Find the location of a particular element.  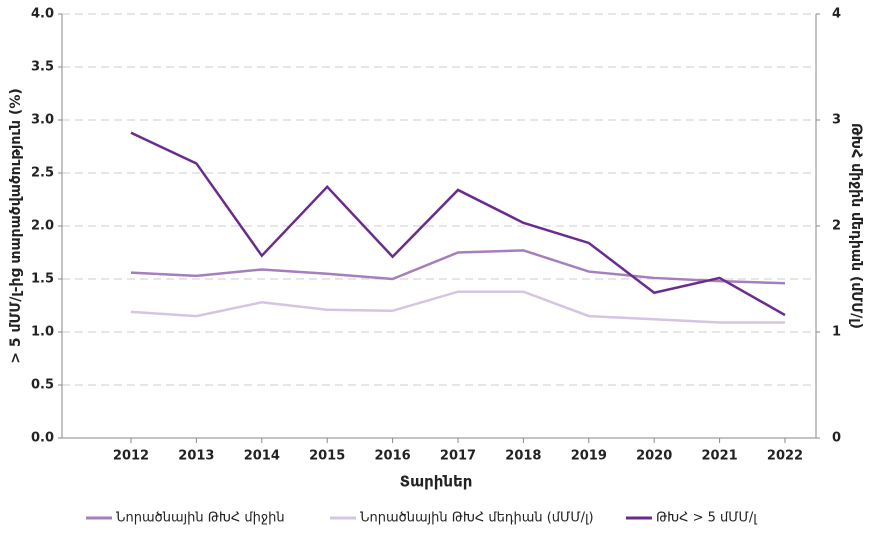

x-tick-label: 2014 is located at coordinates (262, 456).